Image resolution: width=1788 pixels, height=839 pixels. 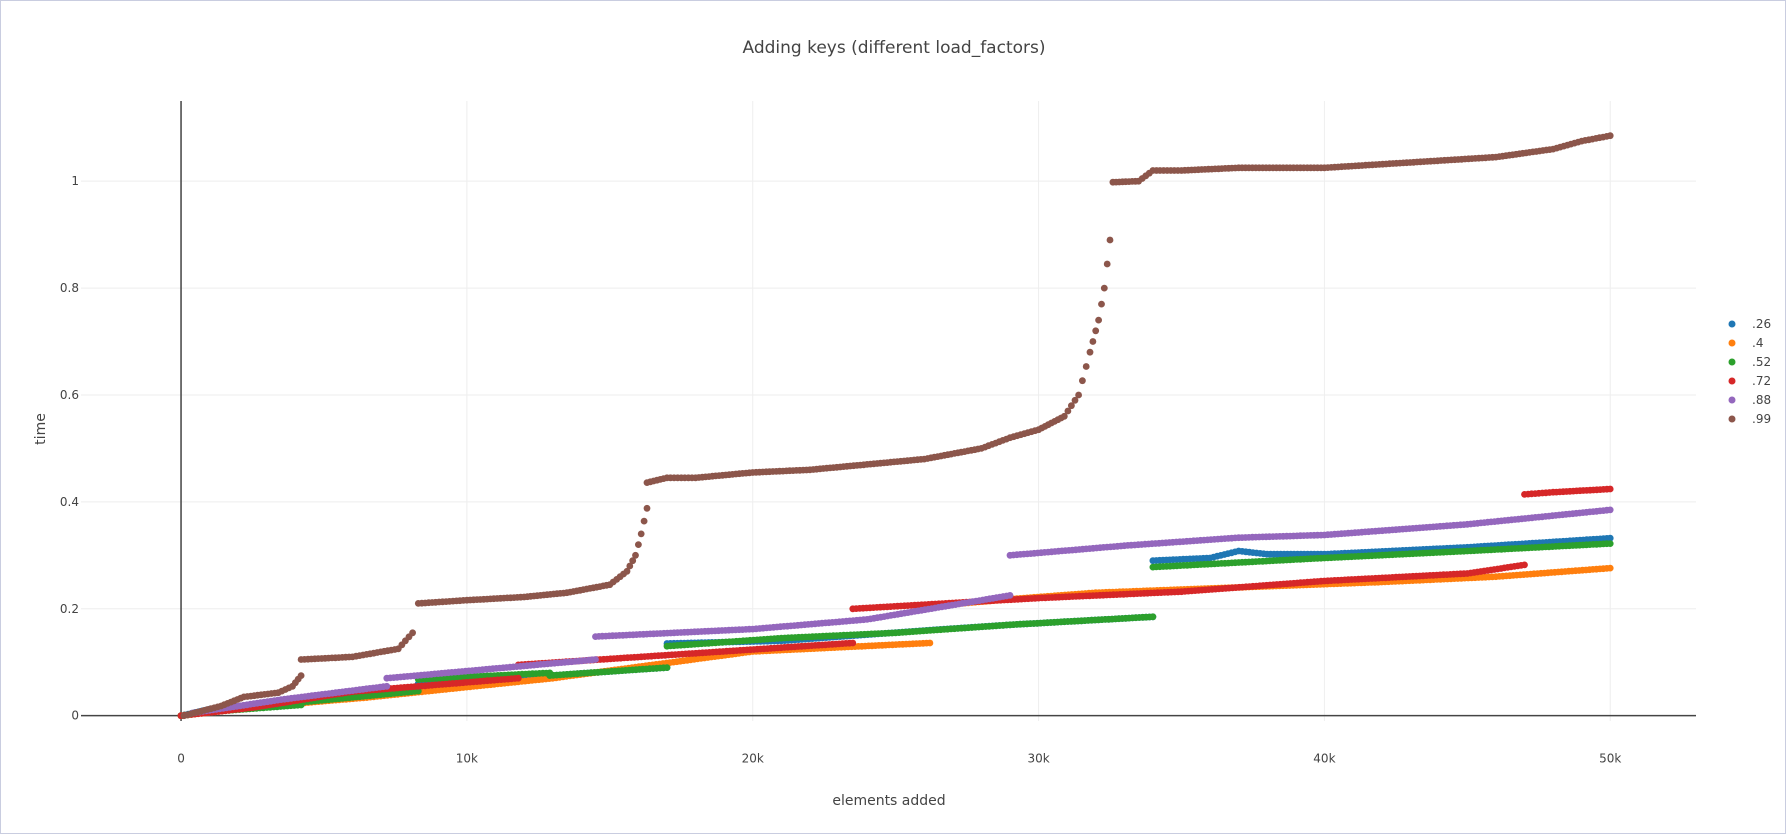 What do you see at coordinates (1038, 759) in the screenshot?
I see `x-tick-label: 30k` at bounding box center [1038, 759].